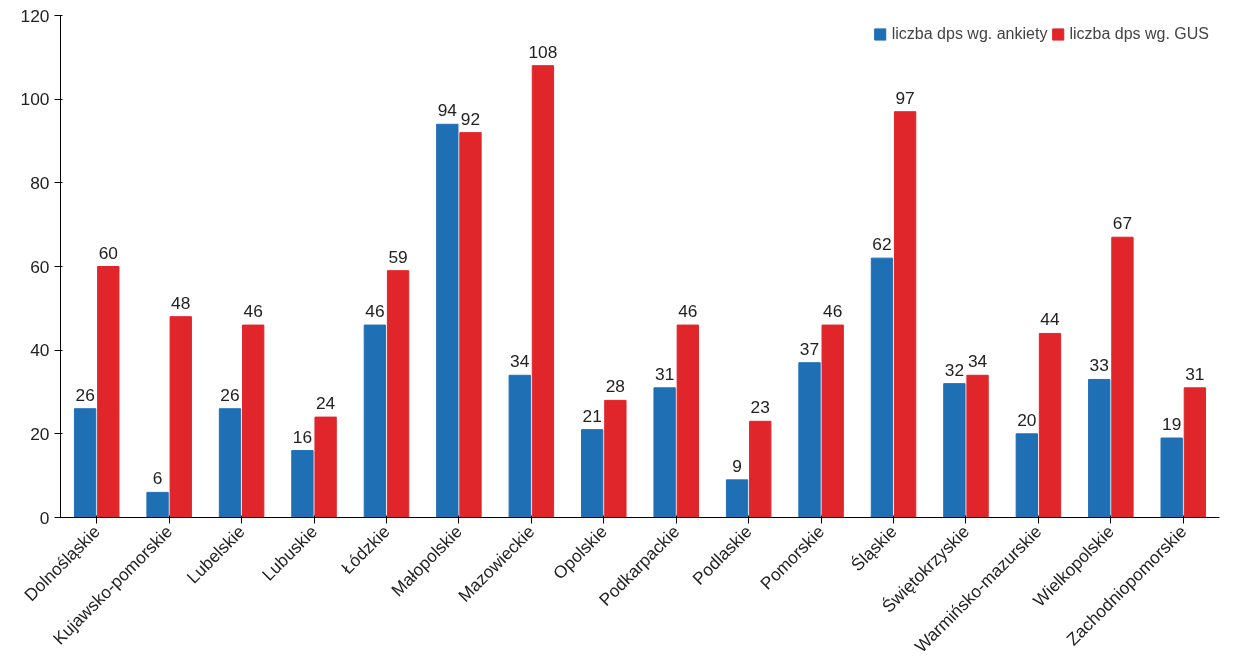 This screenshot has width=1239, height=666. What do you see at coordinates (325, 403) in the screenshot?
I see `data-label: 24` at bounding box center [325, 403].